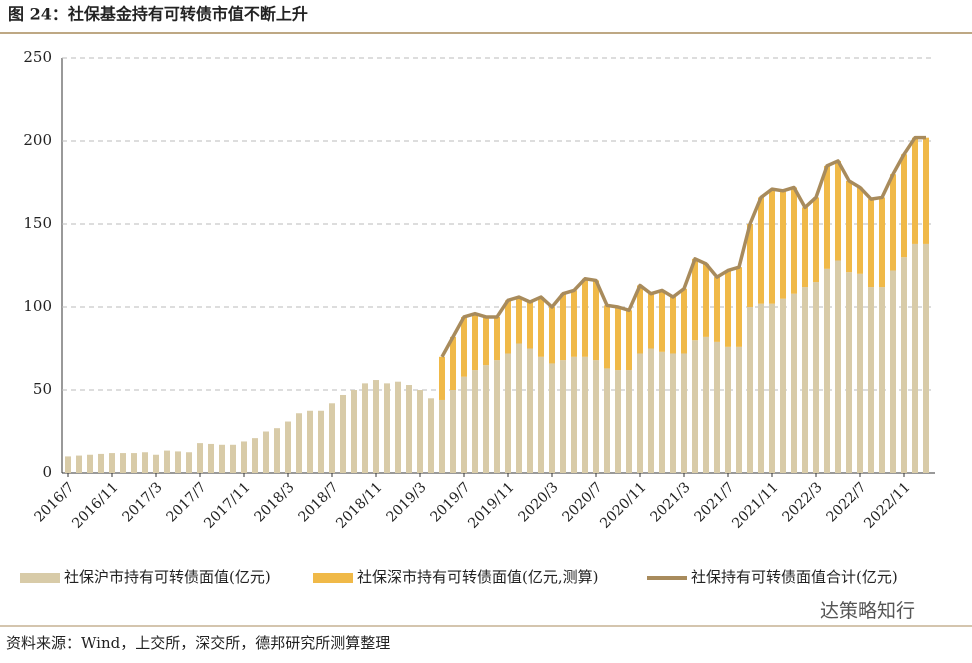 The width and height of the screenshot is (972, 663). I want to click on chart-title: 图 24：社保基金持有可转债市值不断上升, so click(158, 14).